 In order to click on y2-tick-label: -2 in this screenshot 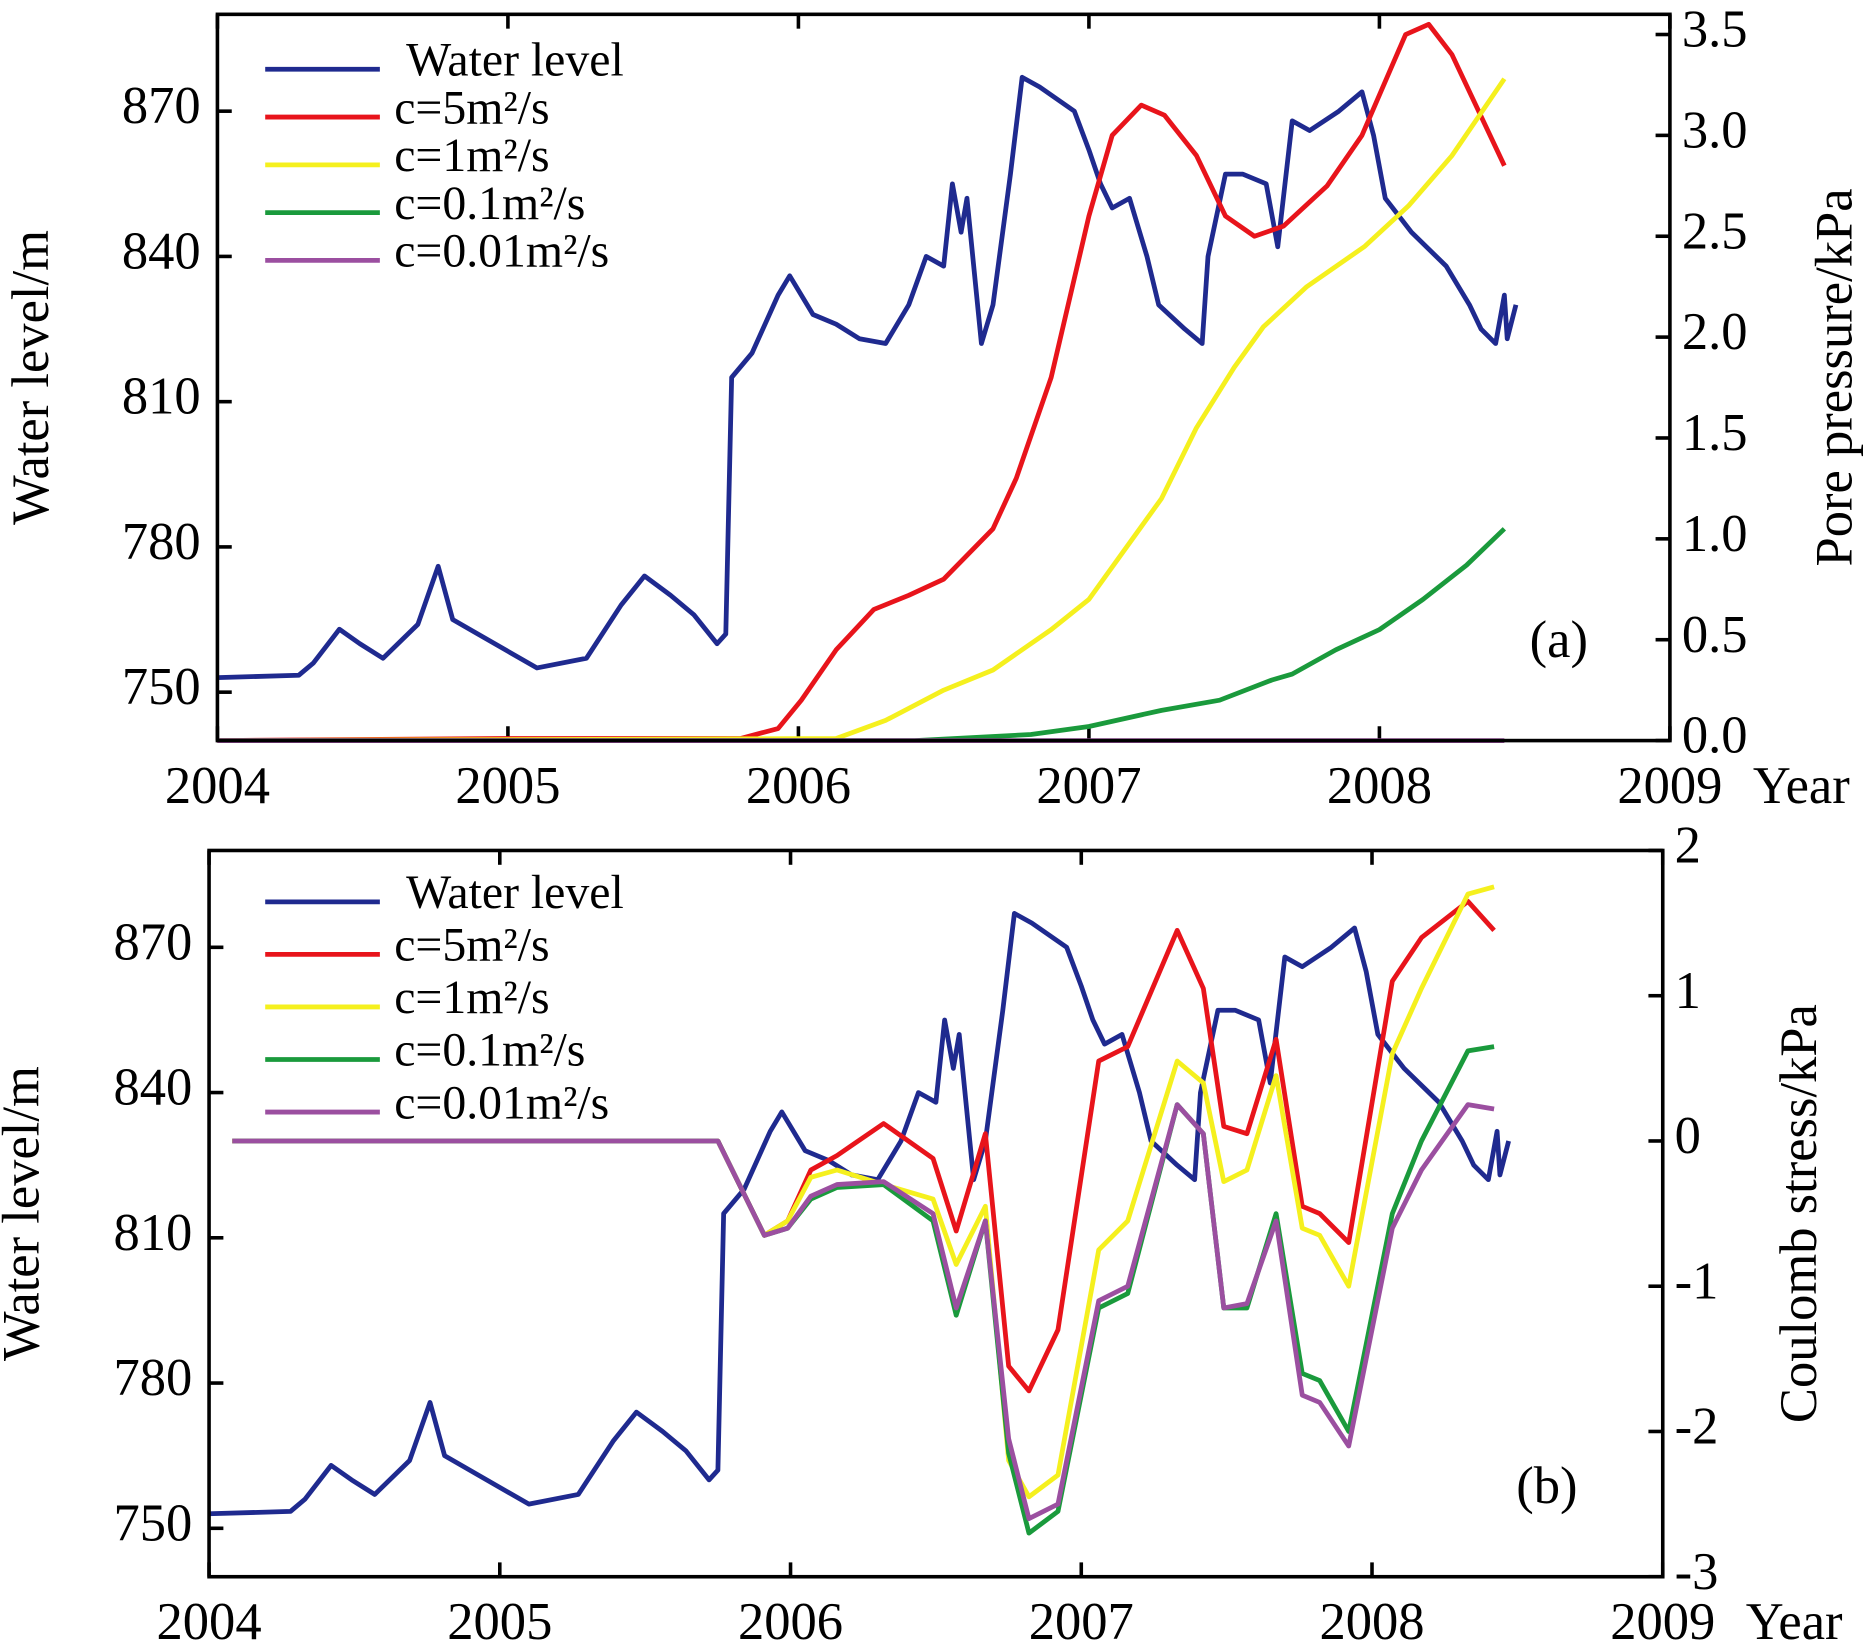, I will do `click(1697, 1427)`.